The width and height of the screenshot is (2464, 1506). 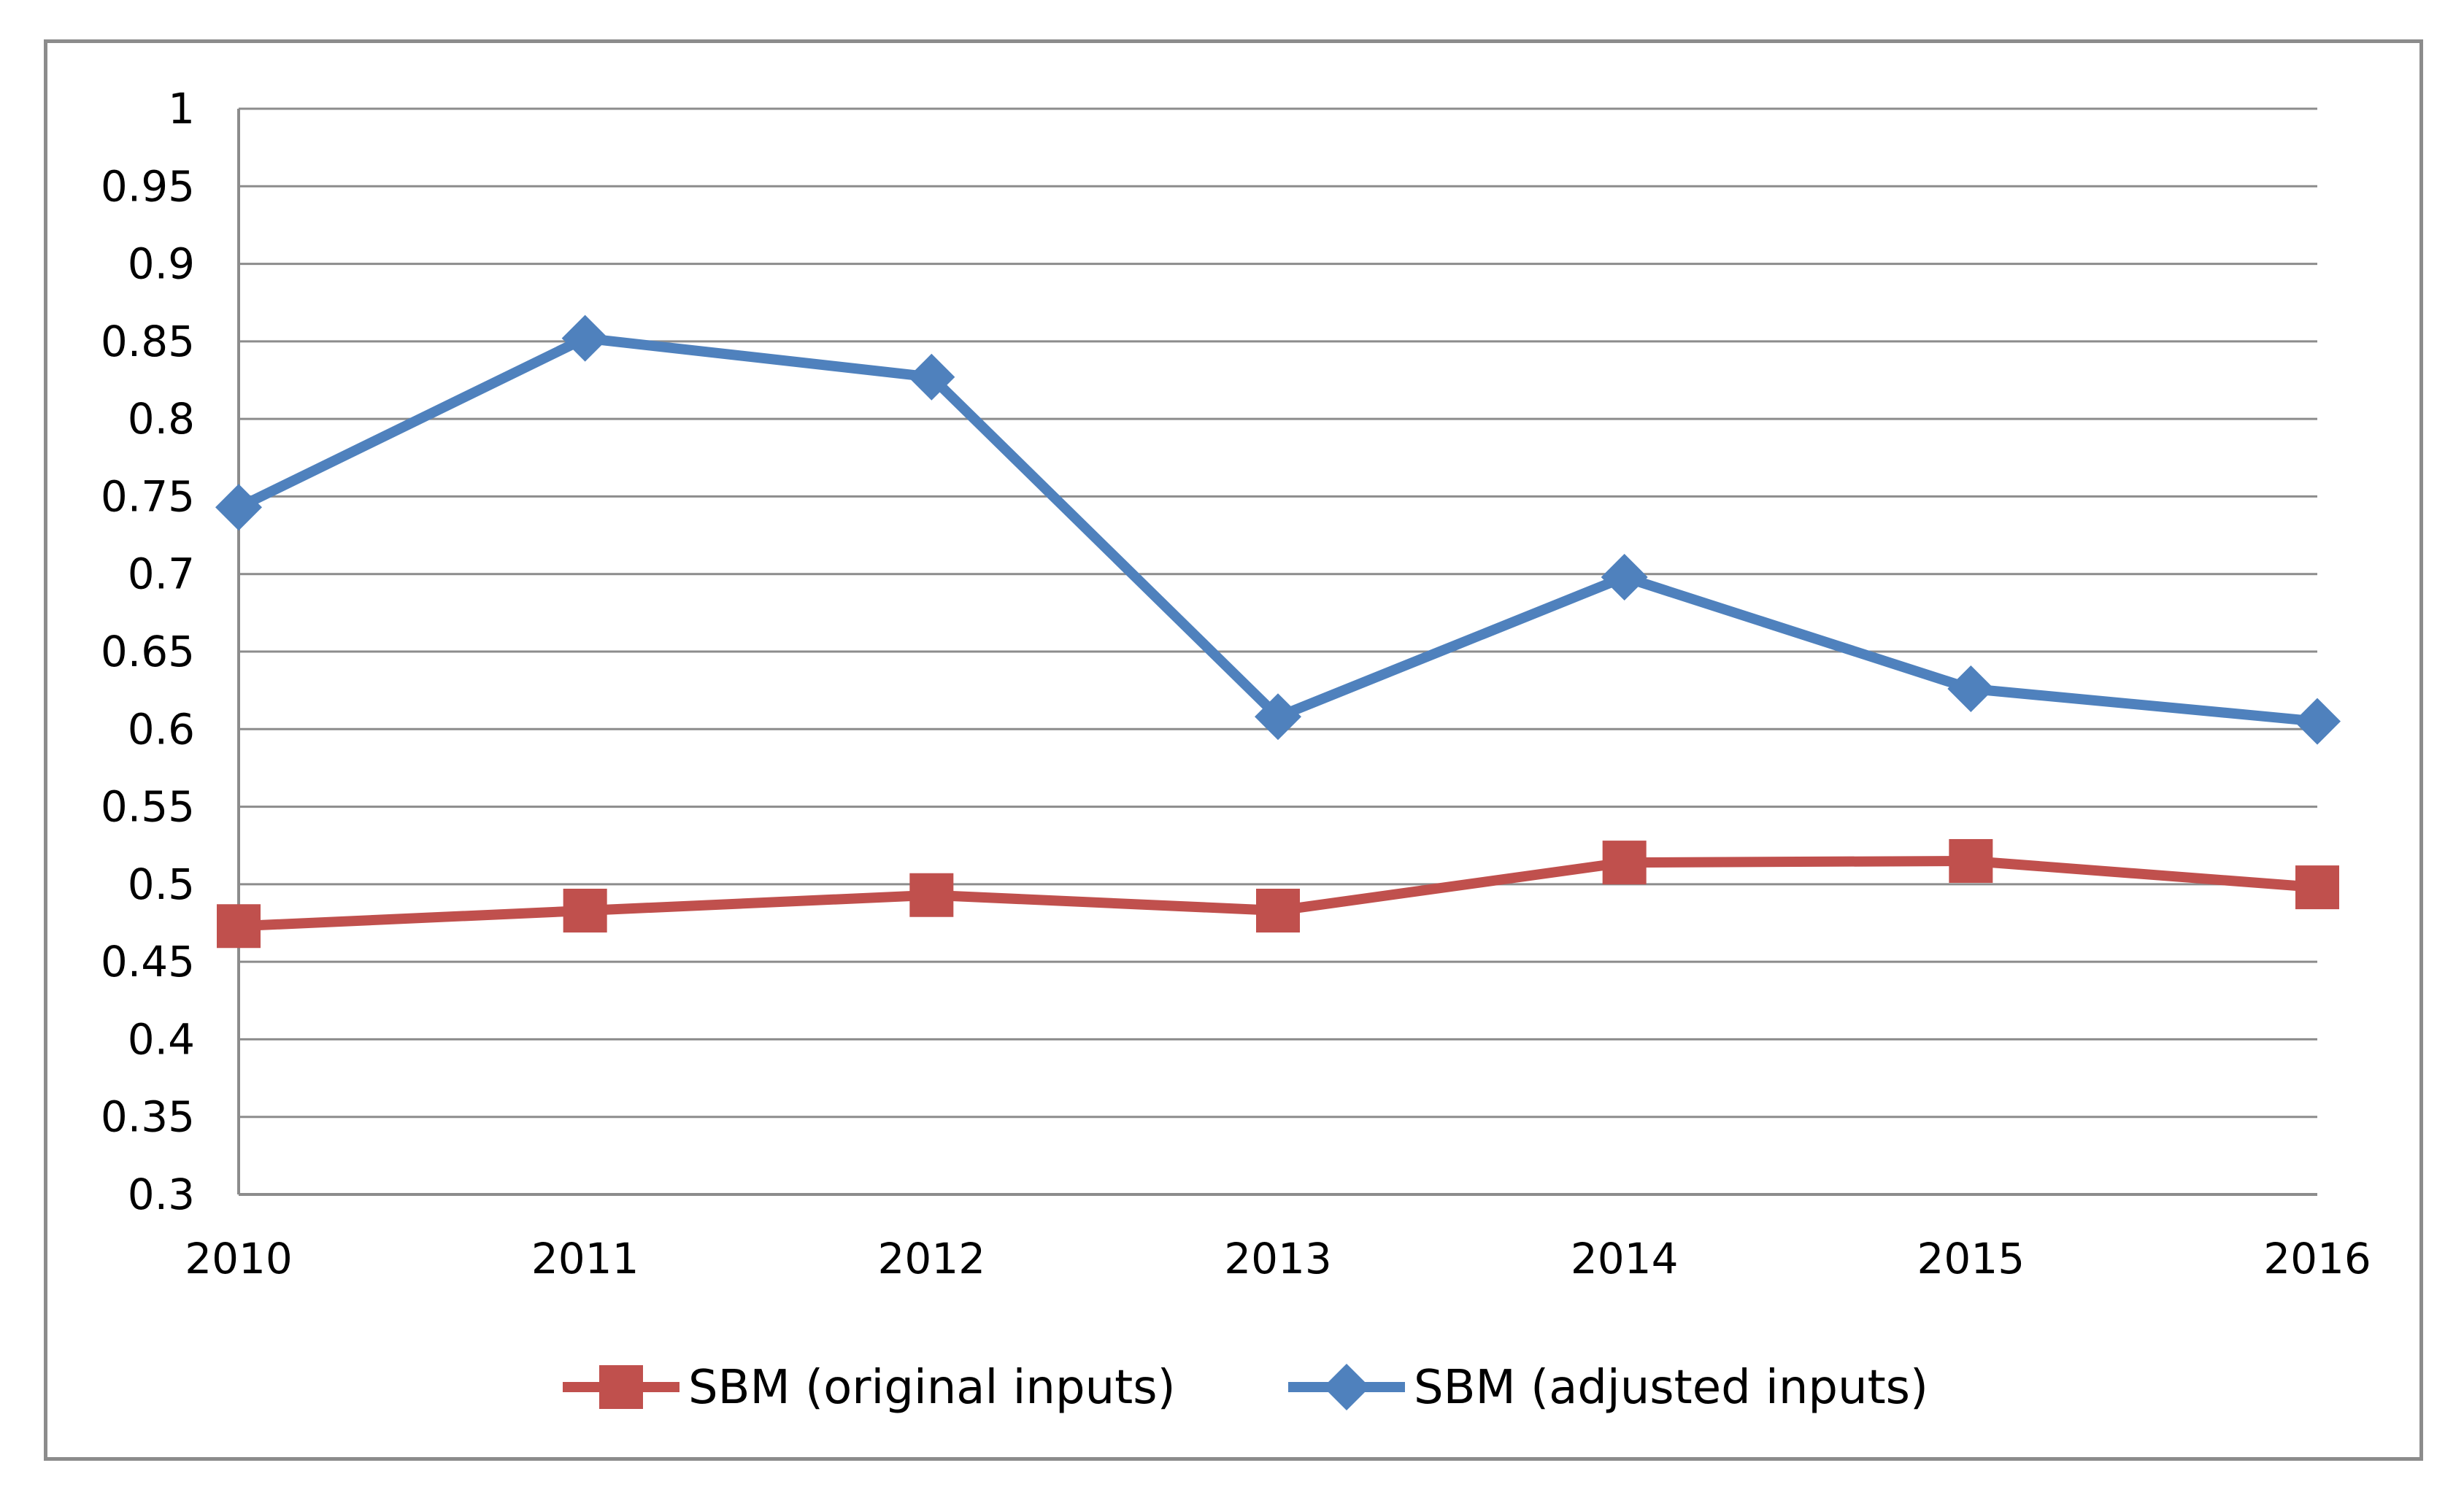 I want to click on series-sbm-original-inputs, so click(x=1278, y=893).